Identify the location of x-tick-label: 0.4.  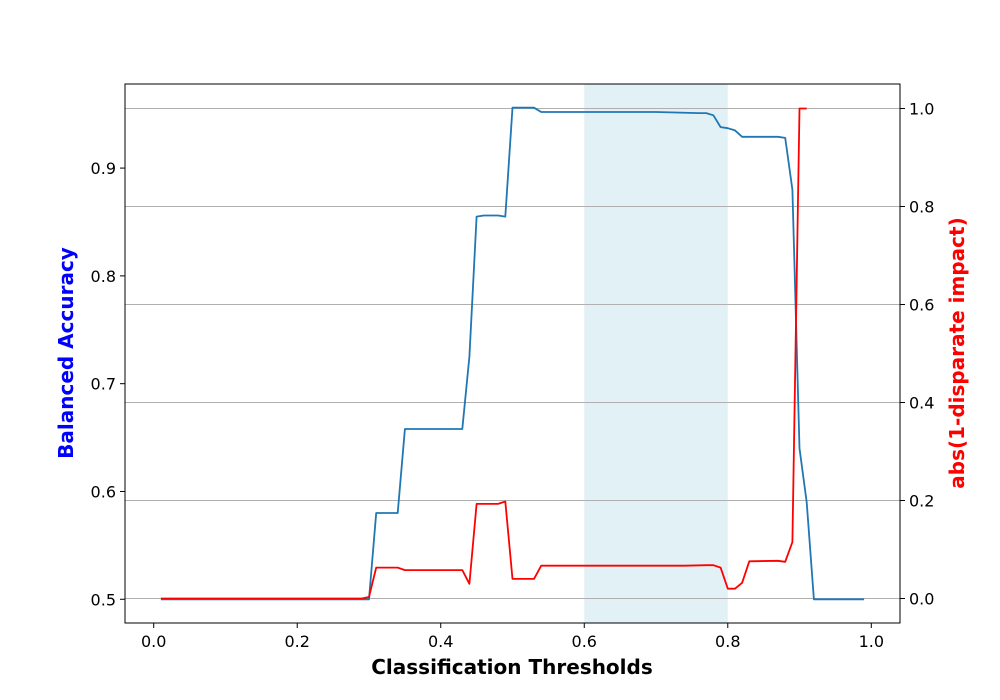
(440, 641).